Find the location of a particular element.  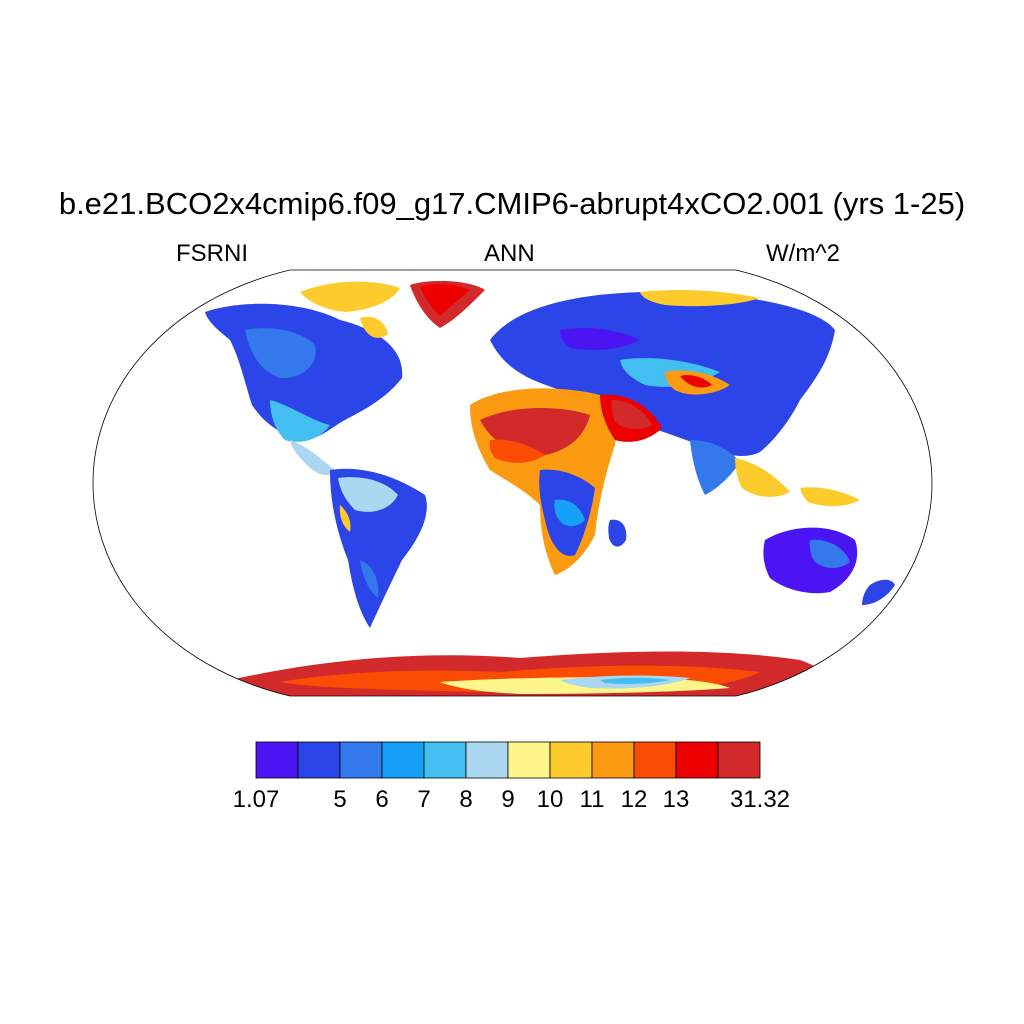

colorbar-tick-label: 7 is located at coordinates (424, 799).